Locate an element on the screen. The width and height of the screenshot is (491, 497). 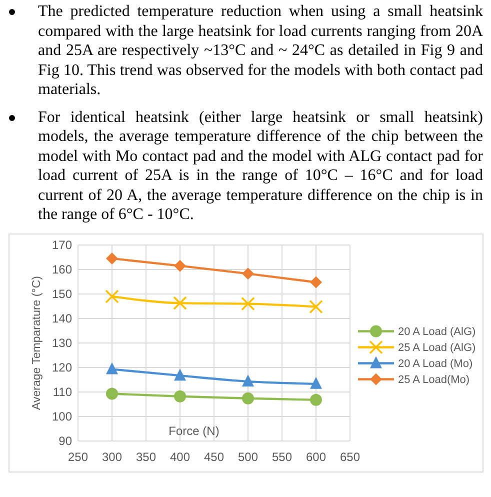
y-tick-label: 140 is located at coordinates (62, 318).